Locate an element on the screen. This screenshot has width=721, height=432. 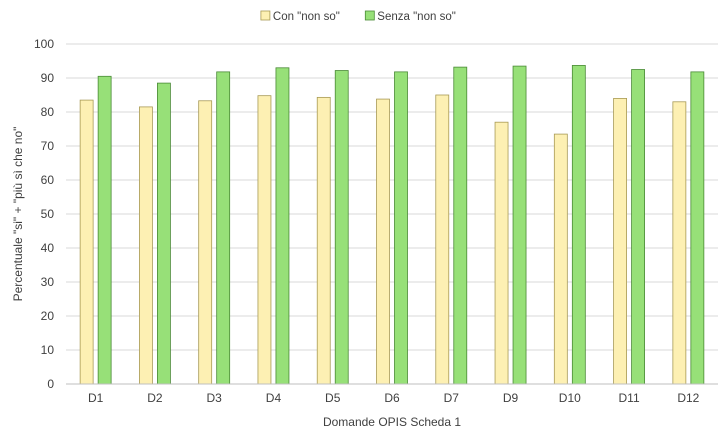
legend: Con "non so" Senza "non so" is located at coordinates (358, 17).